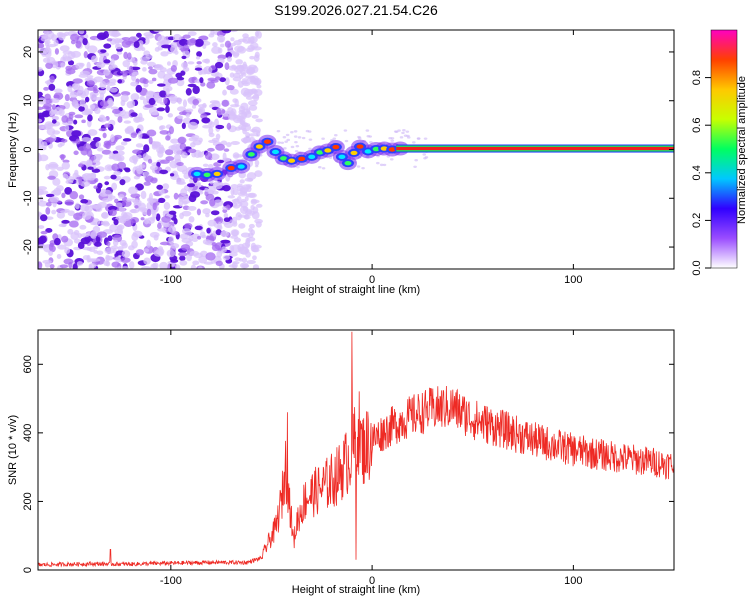 This screenshot has height=600, width=750. What do you see at coordinates (28, 198) in the screenshot?
I see `y-tick-label: -10` at bounding box center [28, 198].